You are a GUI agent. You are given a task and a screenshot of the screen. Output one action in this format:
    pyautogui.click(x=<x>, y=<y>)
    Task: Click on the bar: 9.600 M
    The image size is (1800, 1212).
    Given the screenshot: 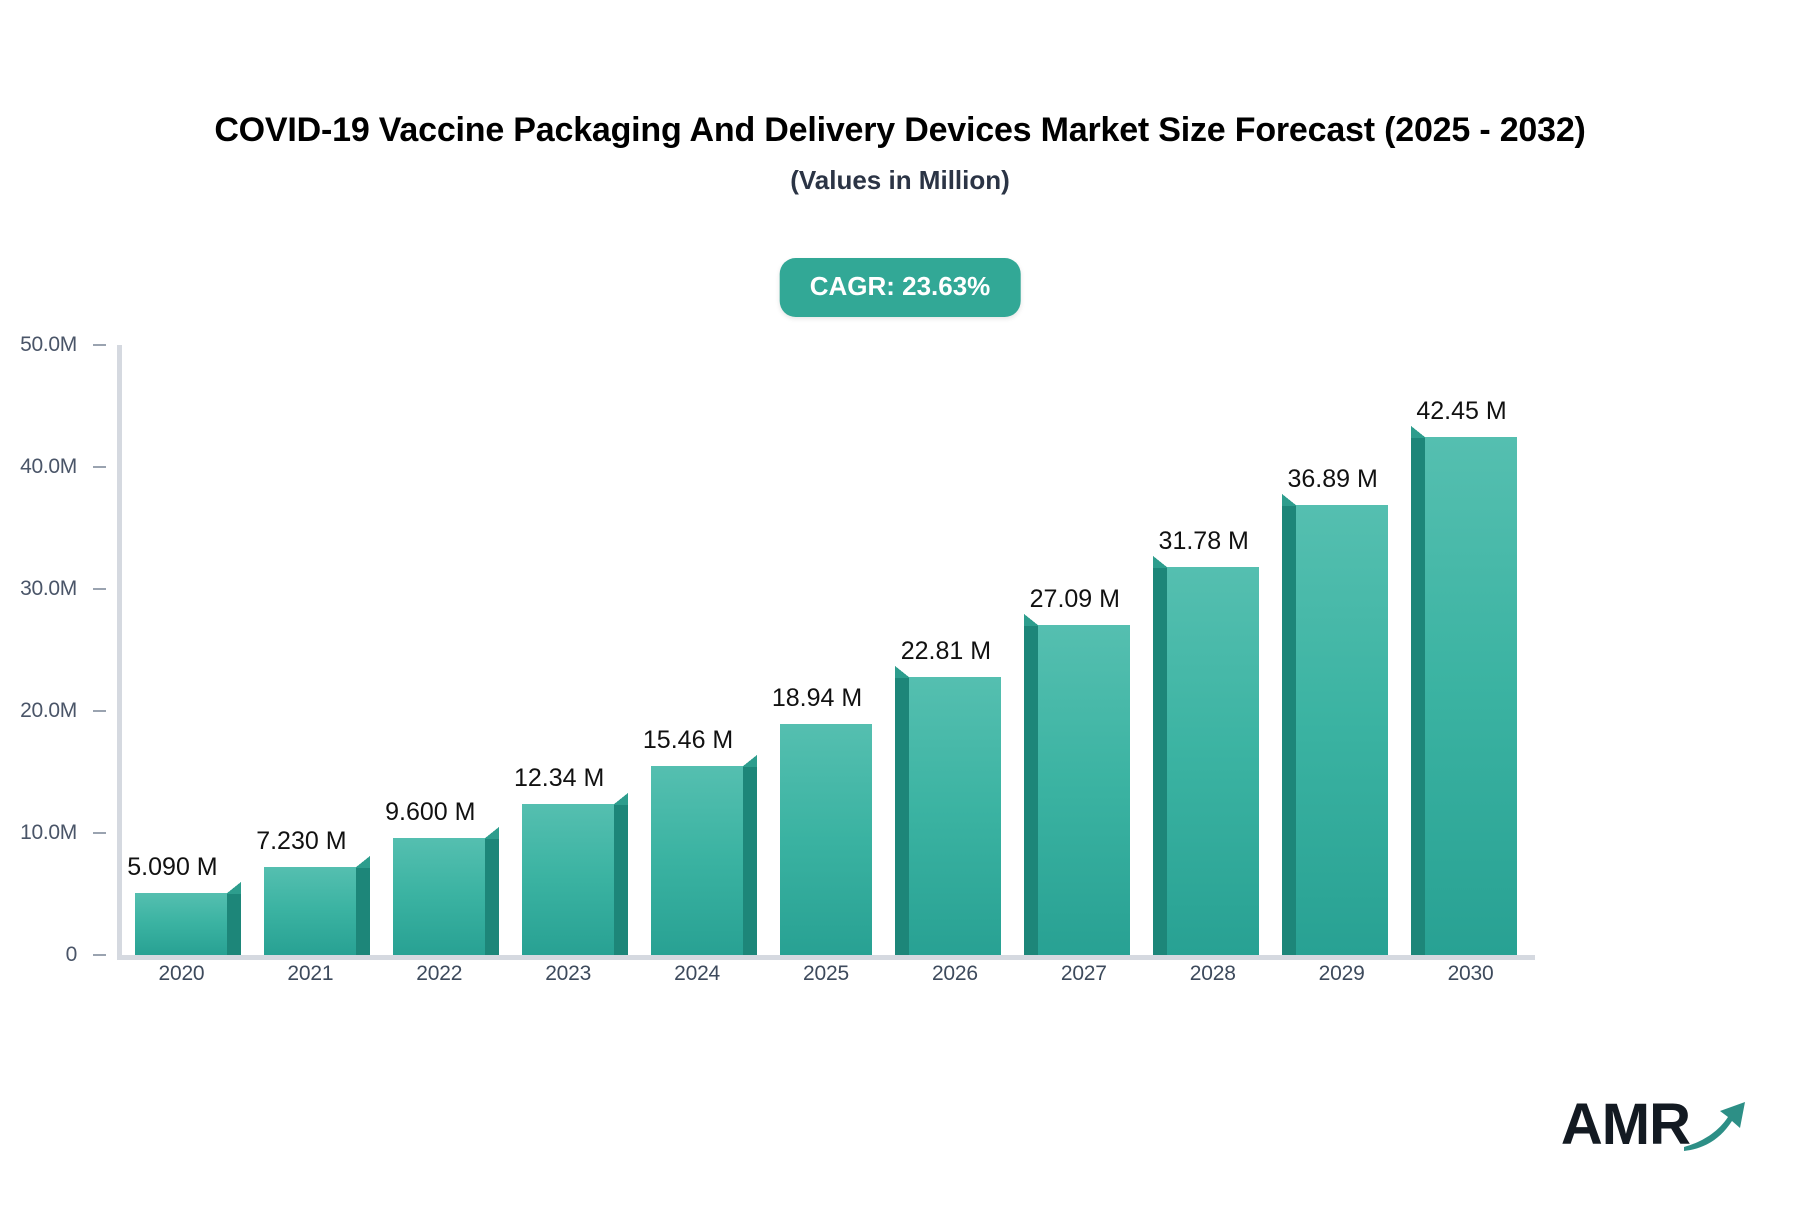 What is the action you would take?
    pyautogui.click(x=442, y=876)
    